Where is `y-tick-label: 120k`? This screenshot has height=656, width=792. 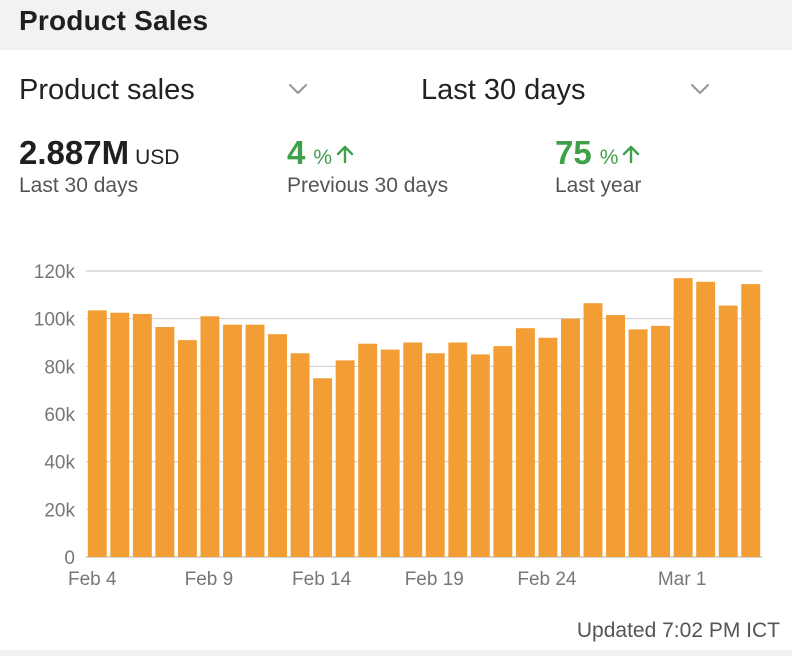
y-tick-label: 120k is located at coordinates (55, 272).